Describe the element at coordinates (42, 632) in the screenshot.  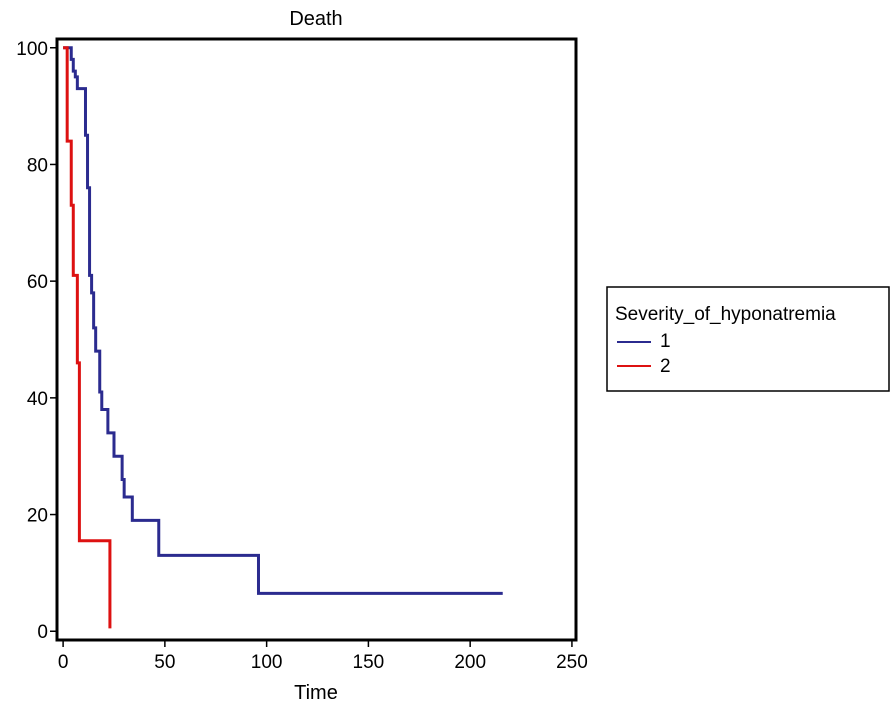
I see `y-tick-label: 0` at that location.